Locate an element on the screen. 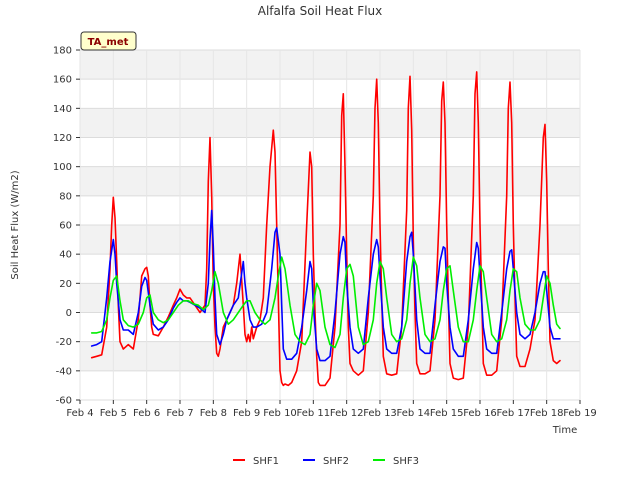 The image size is (640, 480). x-axis-title: Time is located at coordinates (564, 430).